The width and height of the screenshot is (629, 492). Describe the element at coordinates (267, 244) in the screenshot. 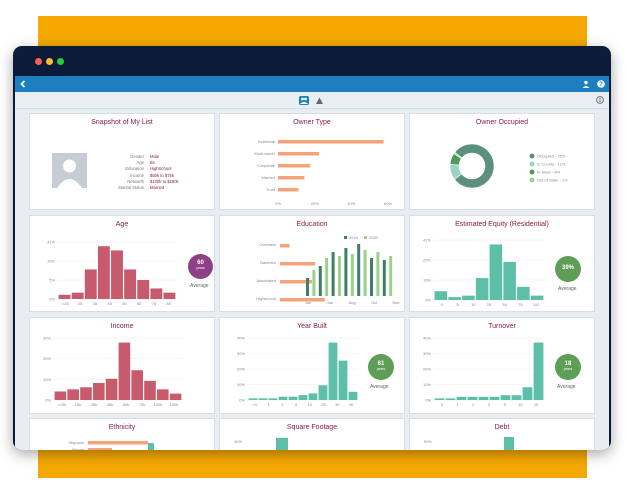

I see `bar-label: Overview` at that location.